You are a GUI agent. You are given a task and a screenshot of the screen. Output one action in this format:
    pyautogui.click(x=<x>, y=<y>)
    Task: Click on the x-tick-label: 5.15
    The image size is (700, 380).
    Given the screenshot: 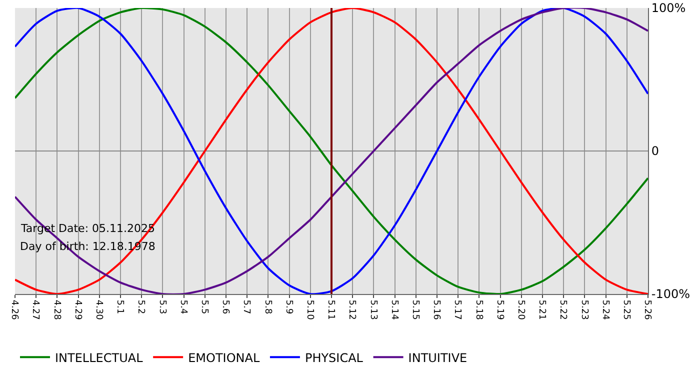 What is the action you would take?
    pyautogui.click(x=415, y=310)
    